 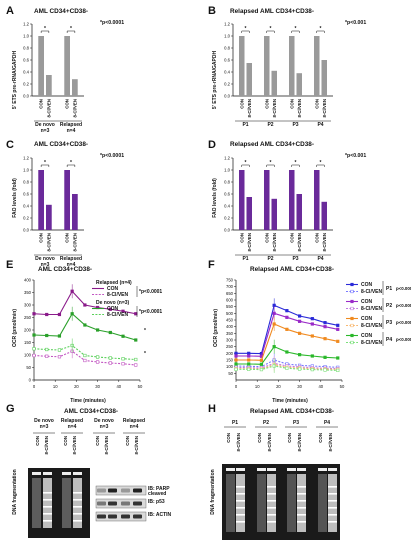 What do you see at coordinates (26, 84) in the screenshot?
I see `y-tick-label: 0.2` at bounding box center [26, 84].